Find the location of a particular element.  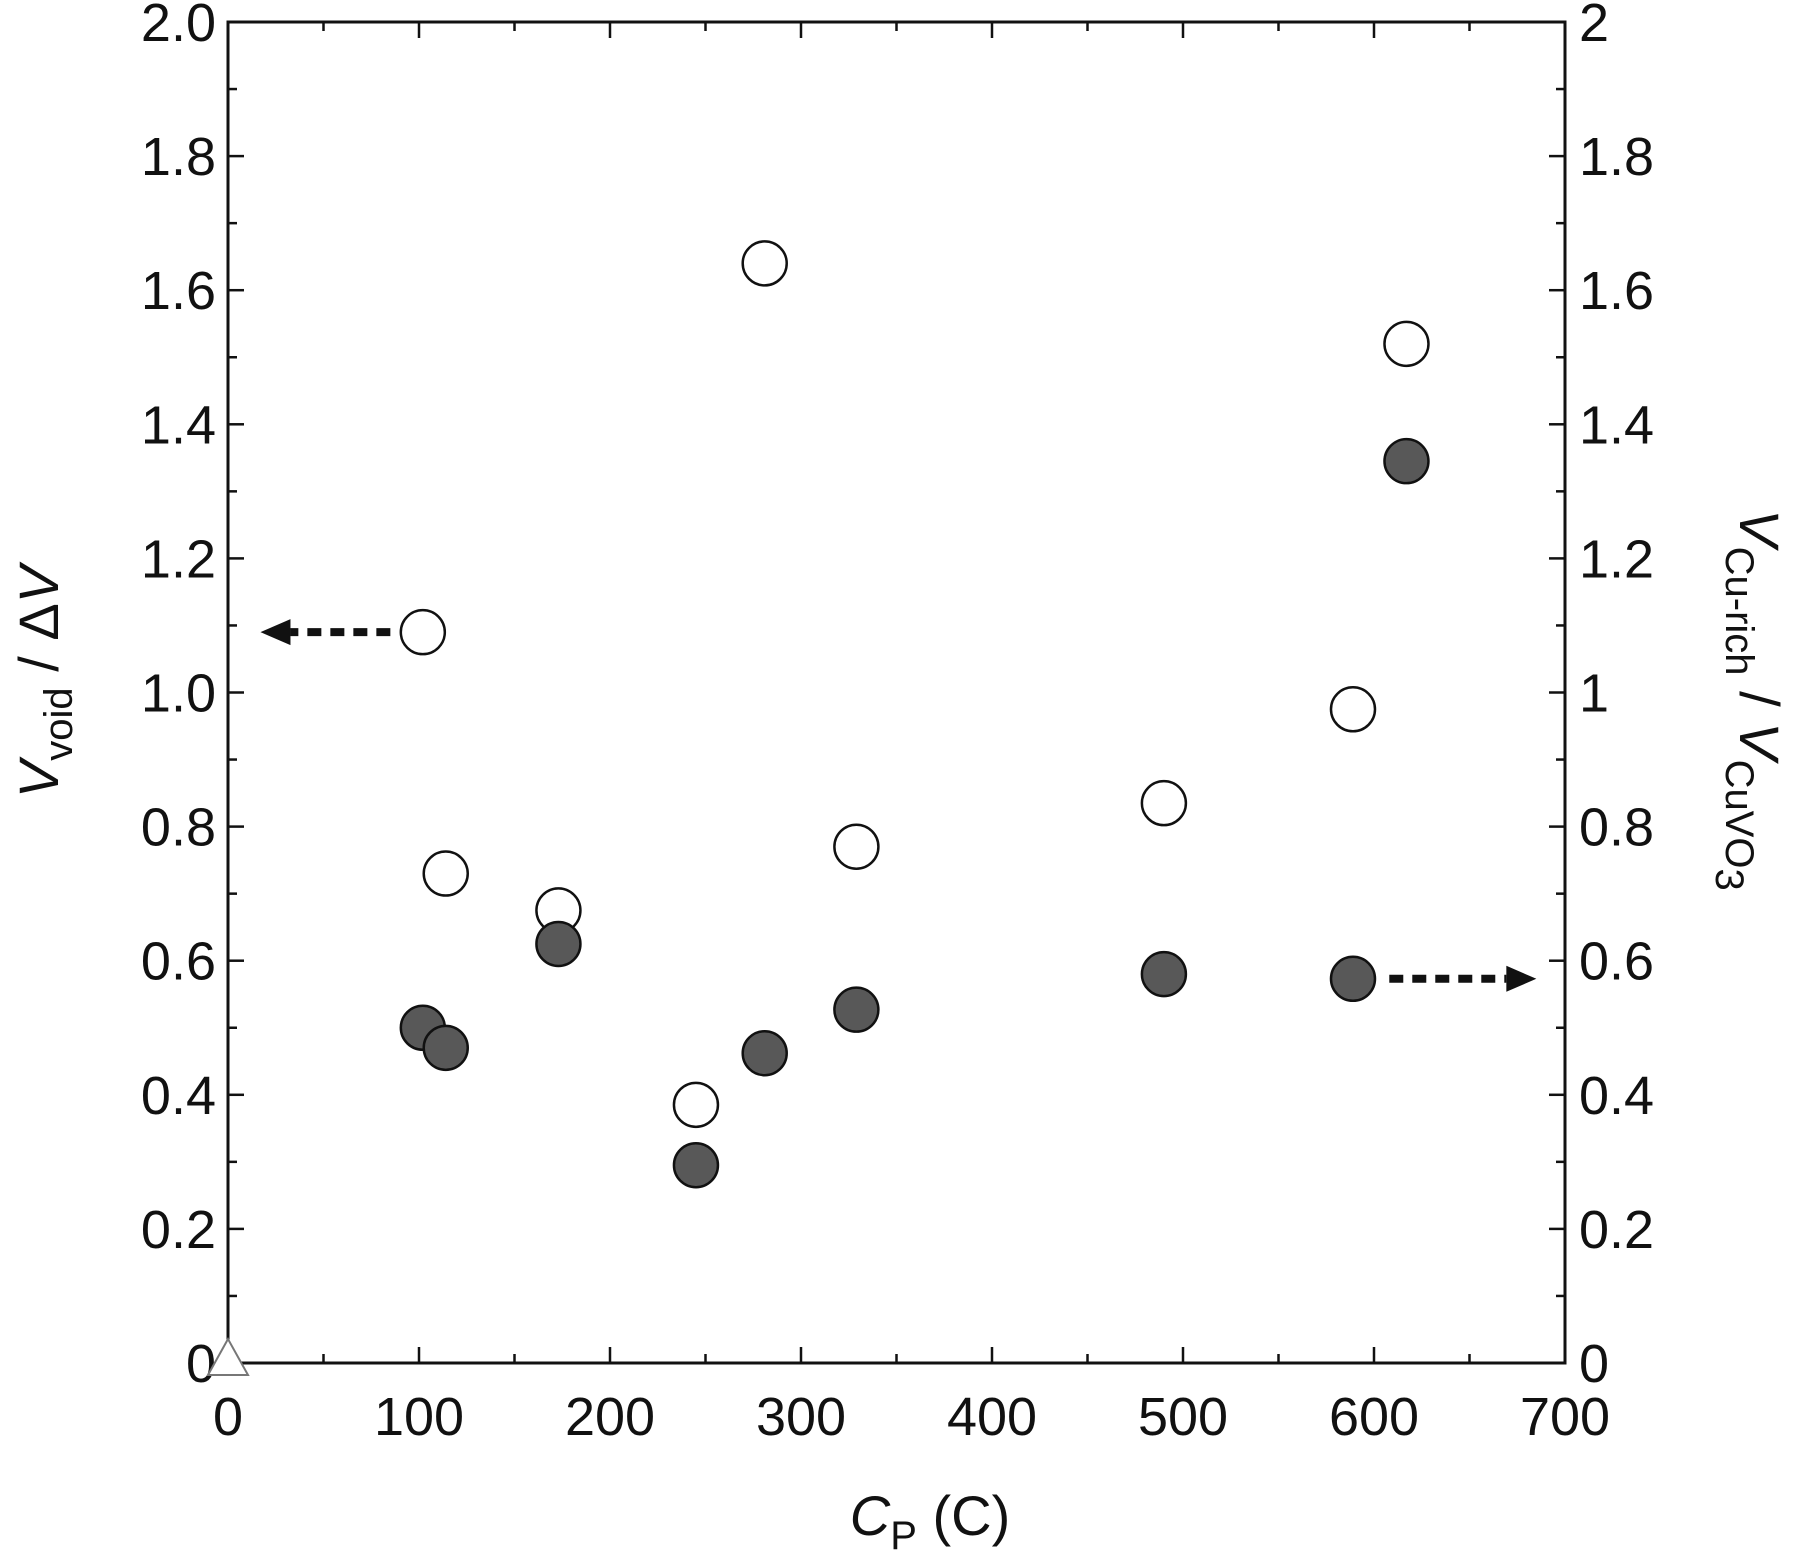

y-left-tick-label: 1.8 is located at coordinates (178, 157).